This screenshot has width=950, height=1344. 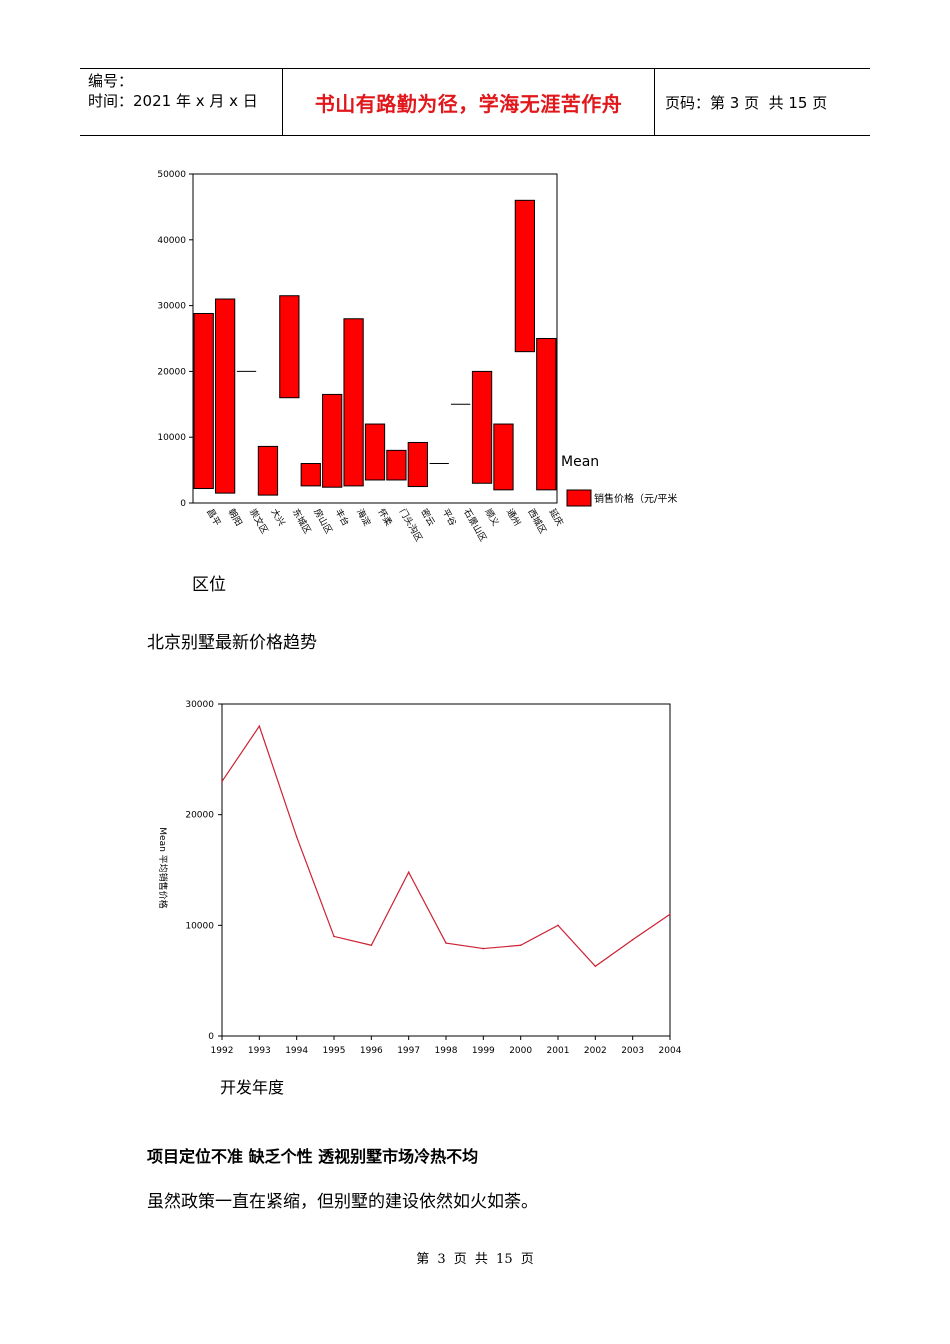 I want to click on chart1-x-axis-title: 区位, so click(x=209, y=585).